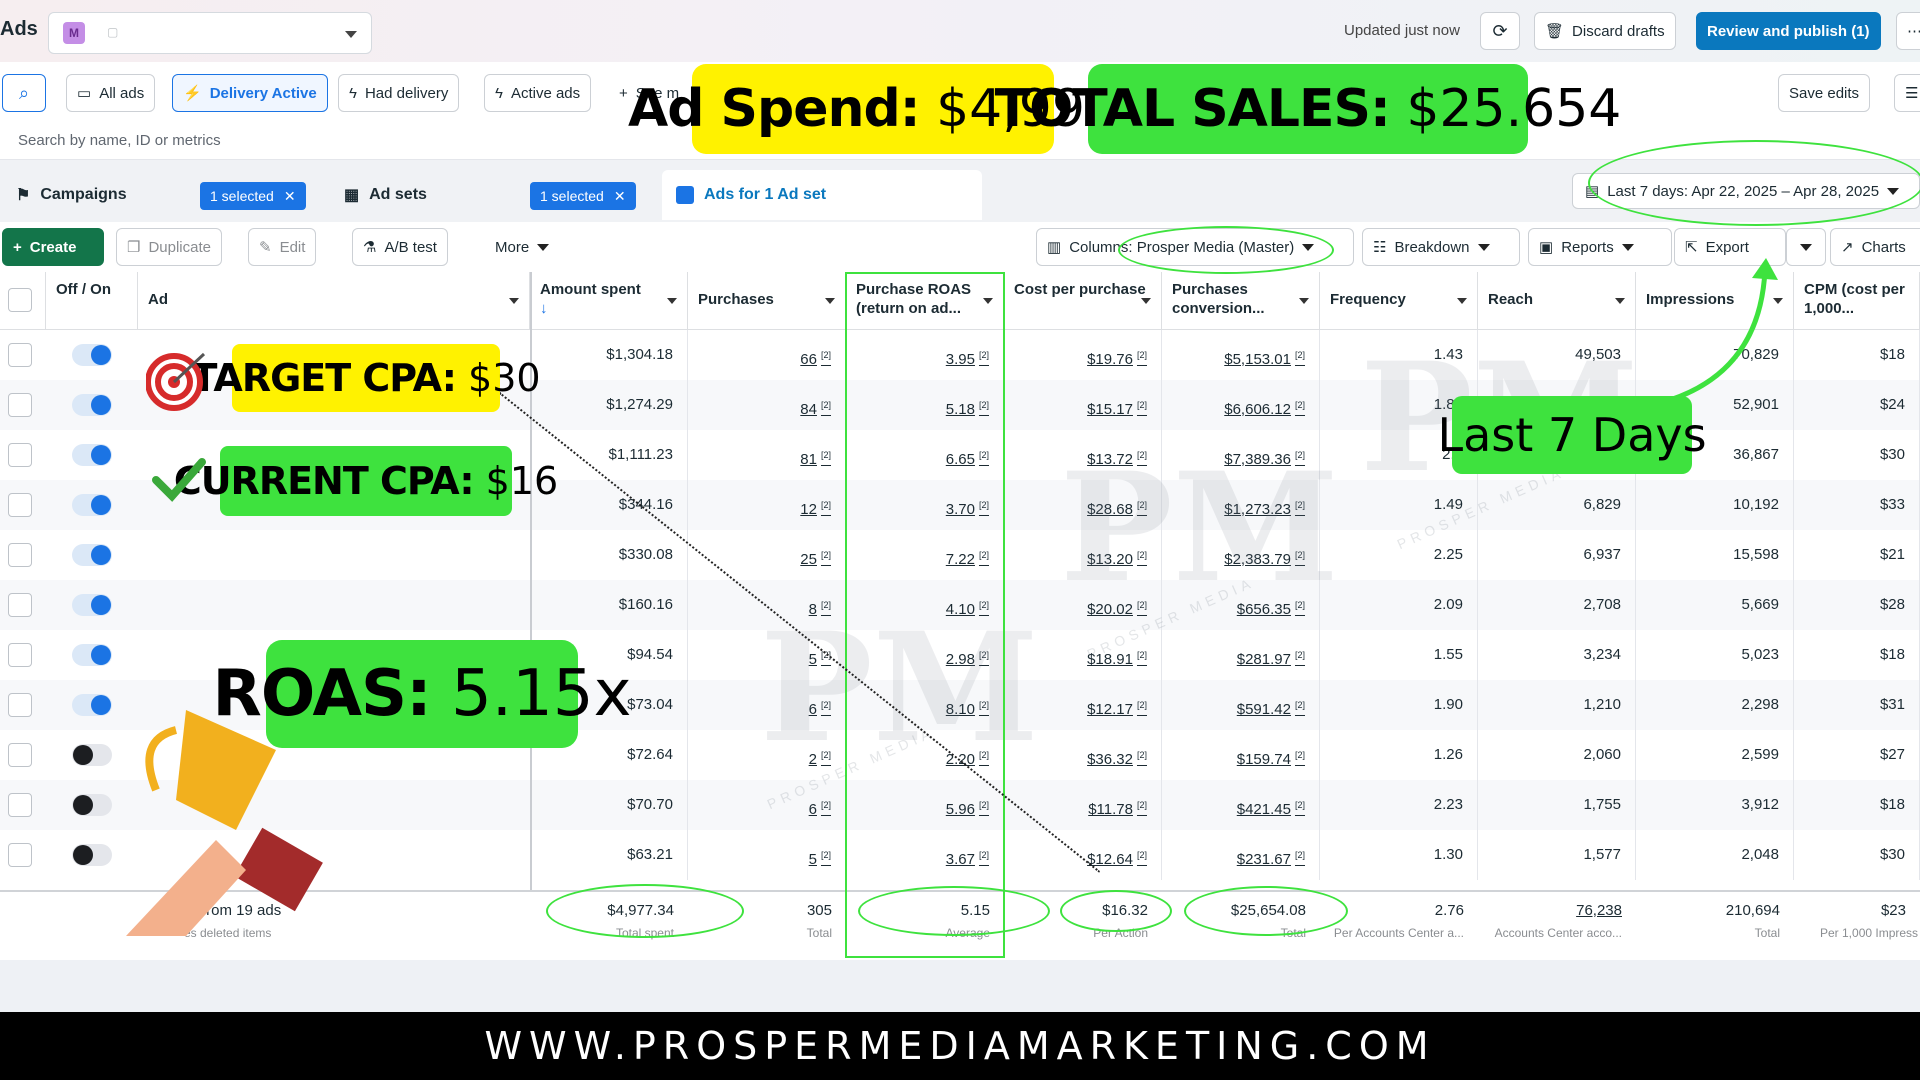  What do you see at coordinates (960, 1046) in the screenshot?
I see `footer-url: WWW.PROSPERMEDIAMARKETING.COM` at bounding box center [960, 1046].